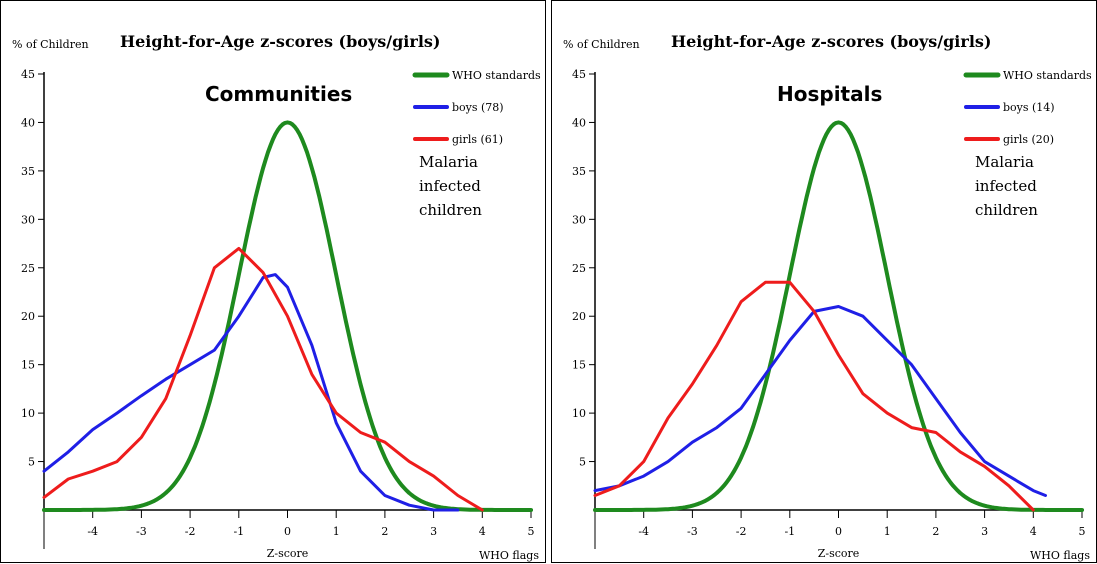 This screenshot has width=1097, height=564. Describe the element at coordinates (278, 94) in the screenshot. I see `panel-label: Communities` at that location.